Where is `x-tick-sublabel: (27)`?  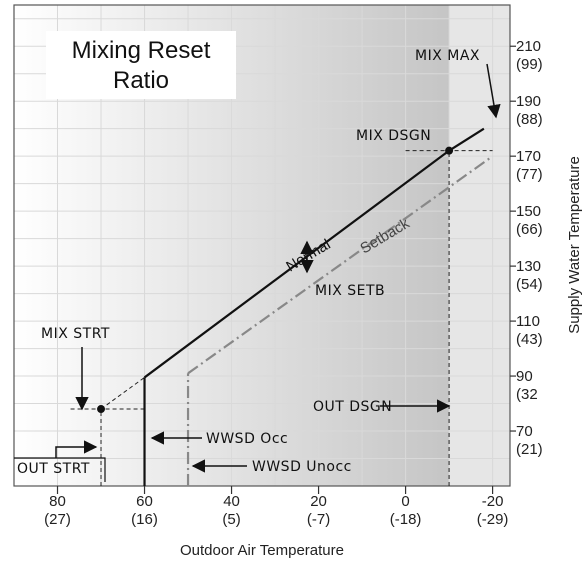 x-tick-sublabel: (27) is located at coordinates (57, 519).